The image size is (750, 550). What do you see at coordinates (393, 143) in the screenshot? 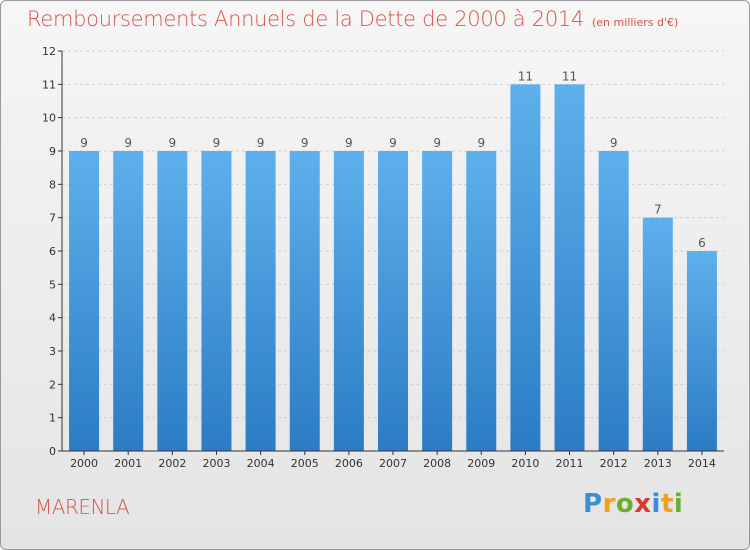
I see `data-label-2007: 9` at bounding box center [393, 143].